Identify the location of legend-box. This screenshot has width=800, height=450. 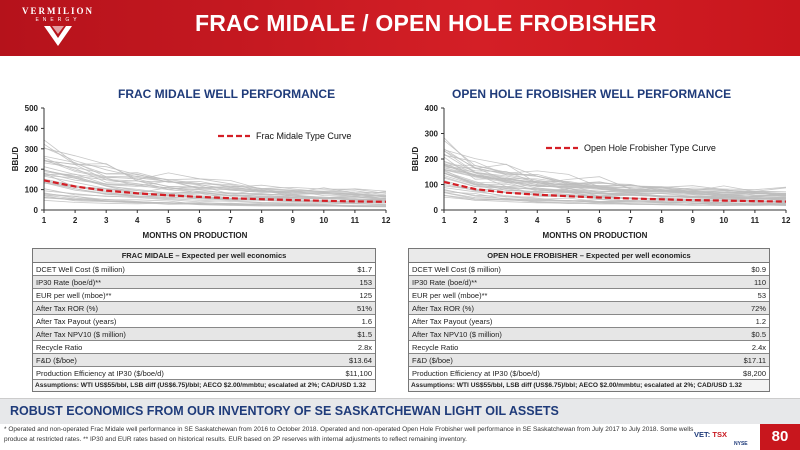
(634, 148).